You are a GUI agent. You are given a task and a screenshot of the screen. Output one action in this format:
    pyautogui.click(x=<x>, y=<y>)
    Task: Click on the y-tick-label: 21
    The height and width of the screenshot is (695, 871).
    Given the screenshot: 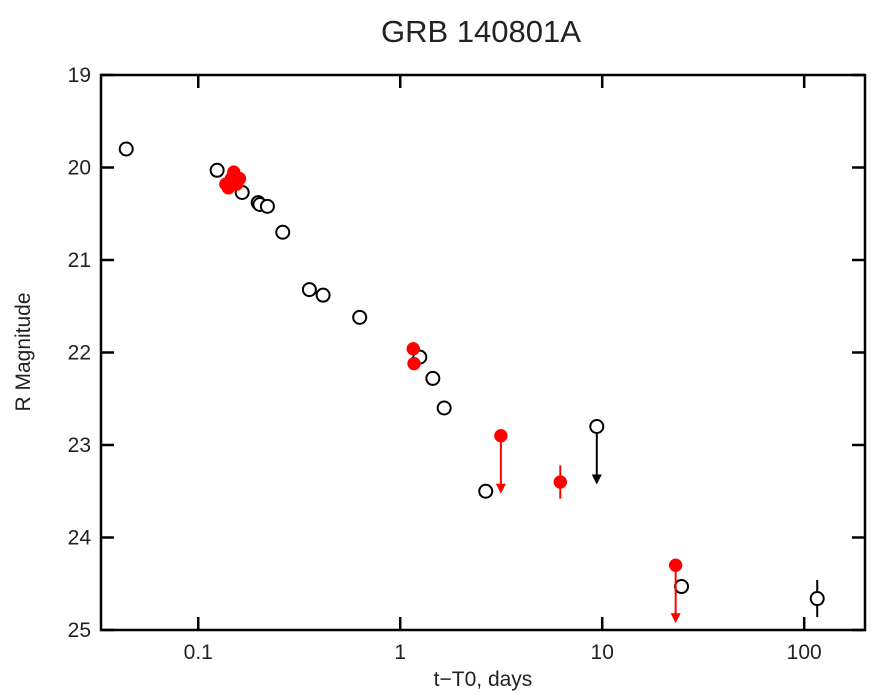 What is the action you would take?
    pyautogui.click(x=79, y=260)
    